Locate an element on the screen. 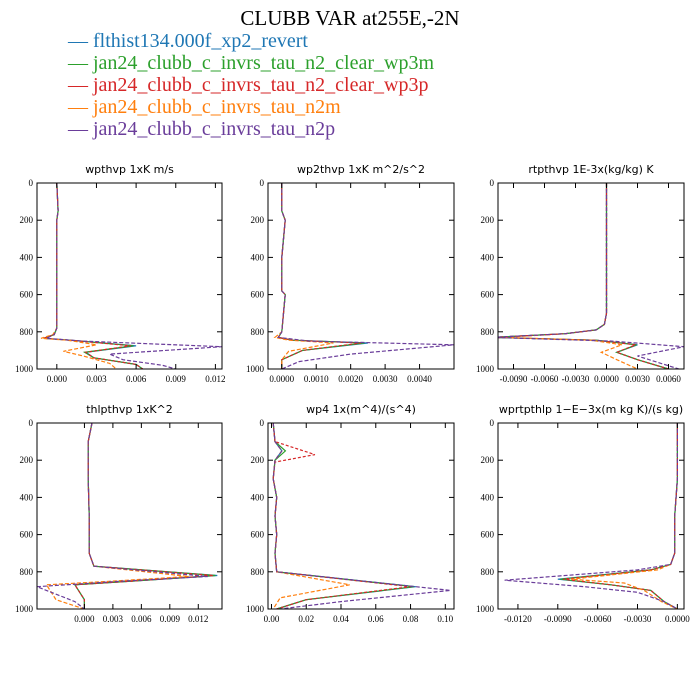 Image resolution: width=700 pixels, height=700 pixels. panel-title: wprtpthlp 1−E−3x(m kg K)/(s kg) is located at coordinates (591, 409).